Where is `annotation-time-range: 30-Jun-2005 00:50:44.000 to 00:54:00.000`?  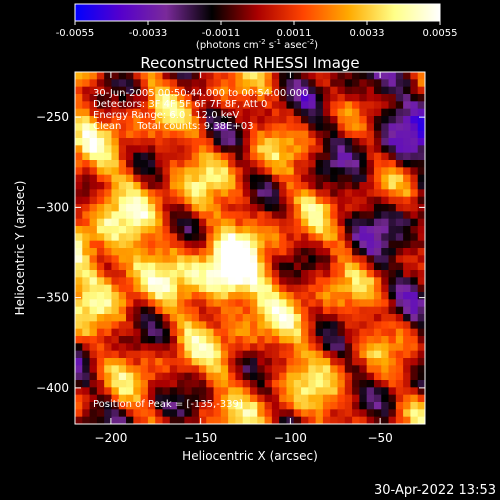 annotation-time-range: 30-Jun-2005 00:50:44.000 to 00:54:00.000 is located at coordinates (201, 93).